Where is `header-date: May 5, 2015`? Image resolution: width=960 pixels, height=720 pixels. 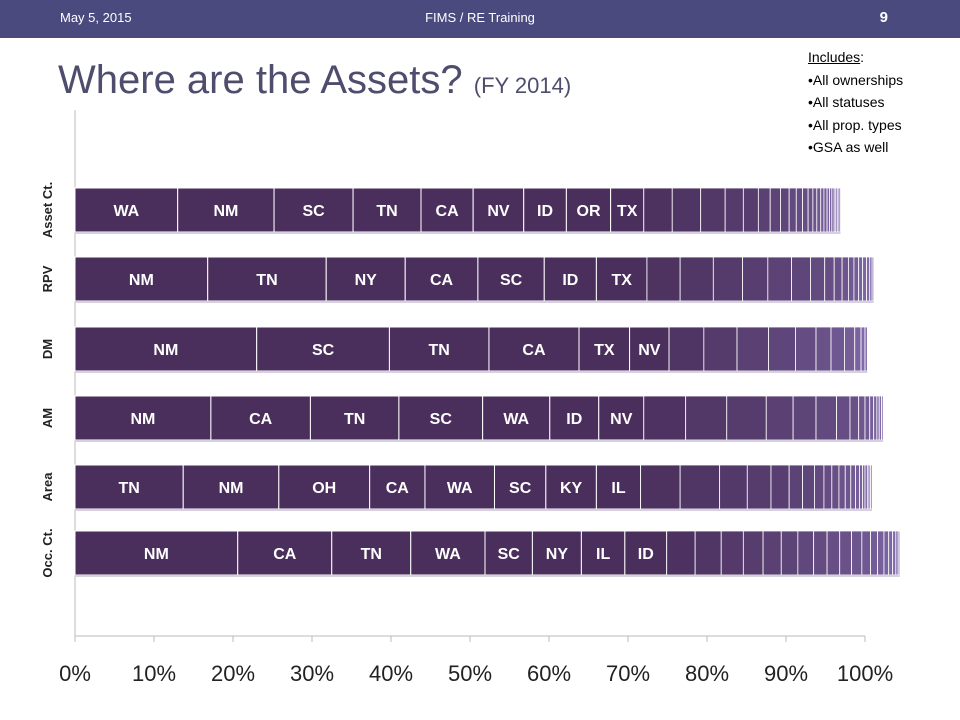 header-date: May 5, 2015 is located at coordinates (96, 17).